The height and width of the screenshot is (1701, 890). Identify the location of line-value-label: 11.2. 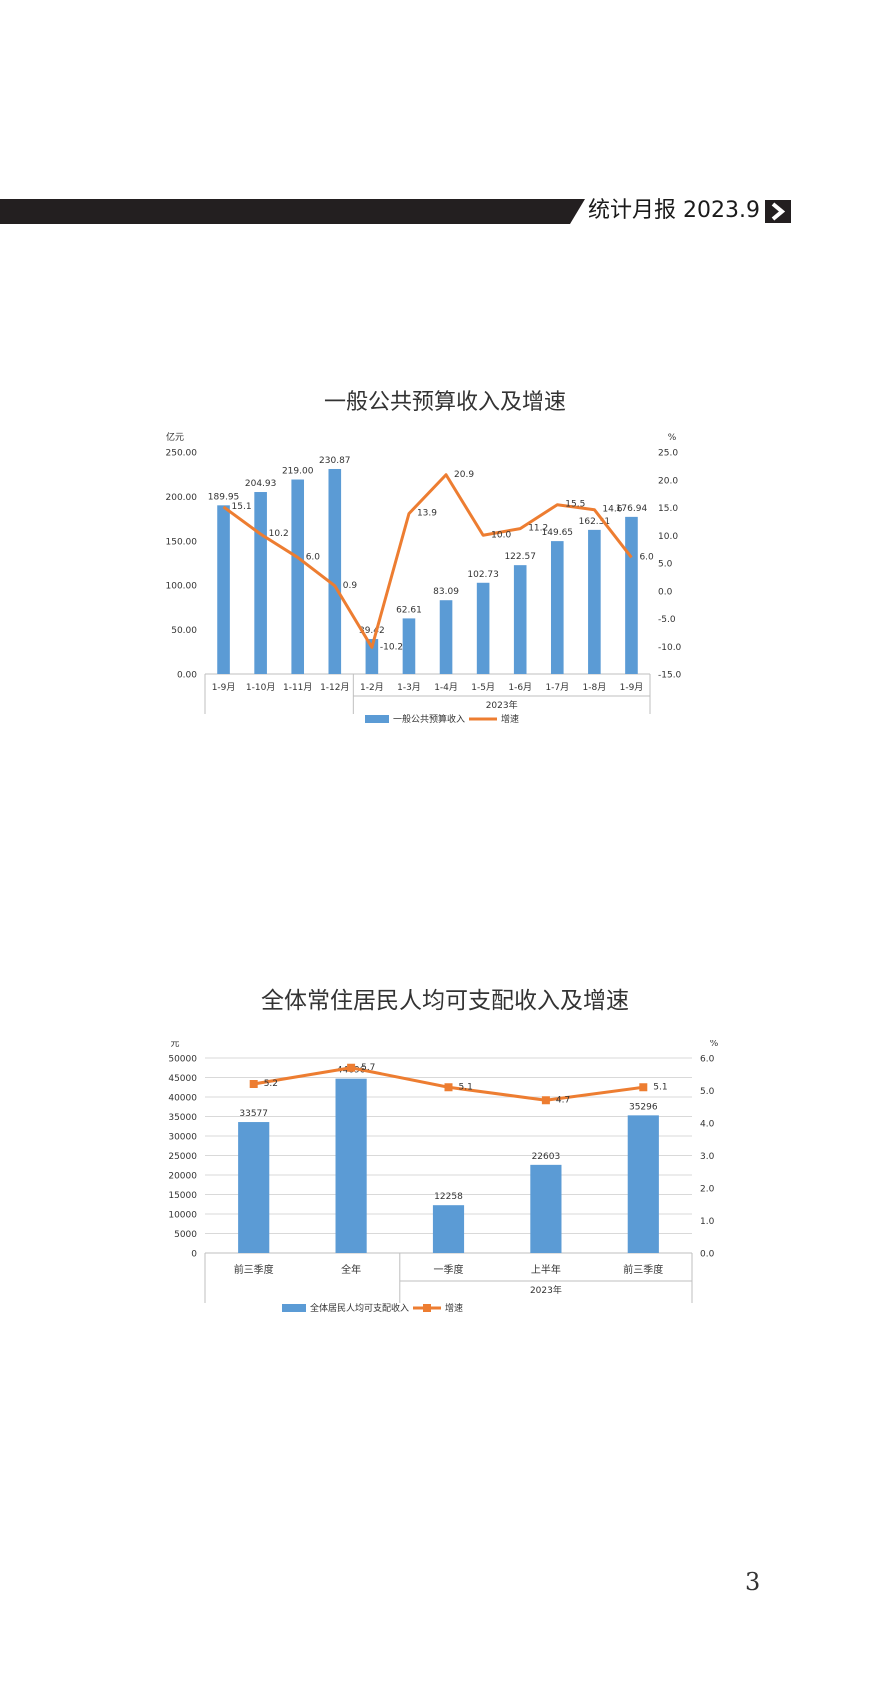
(538, 529).